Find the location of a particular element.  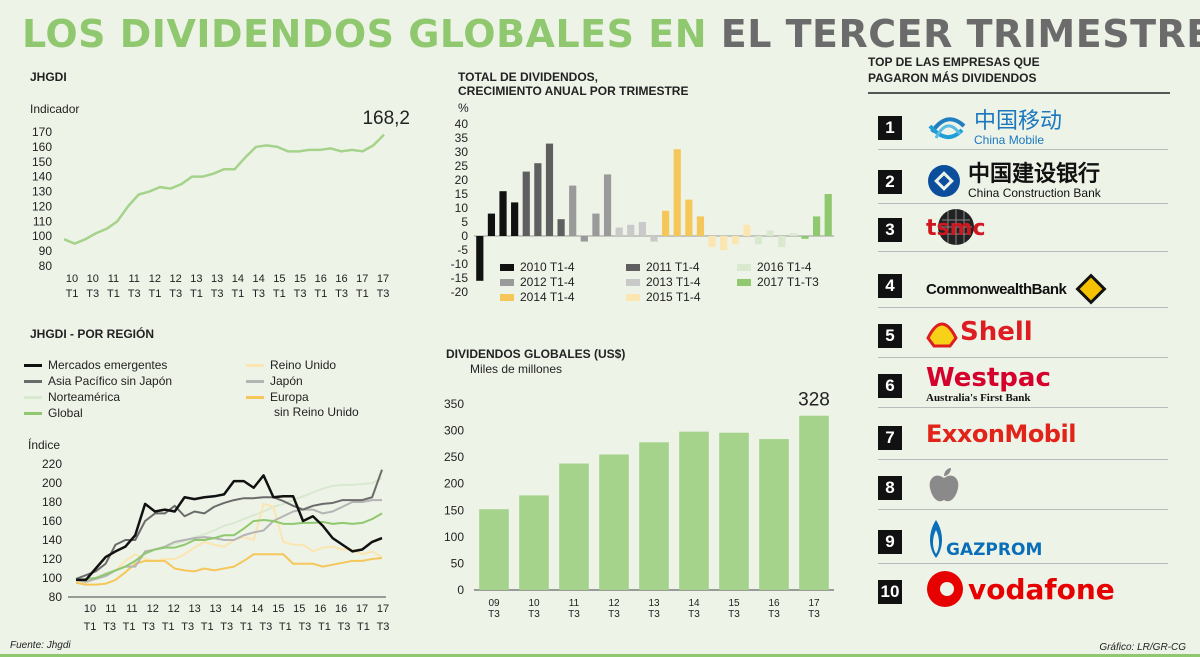

headline-part1: LOS DIVIDENDOS GLOBALES EN is located at coordinates (364, 34).